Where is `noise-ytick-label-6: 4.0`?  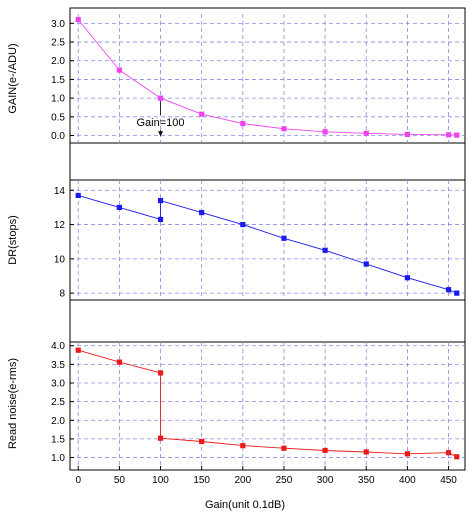
noise-ytick-label-6: 4.0 is located at coordinates (58, 346).